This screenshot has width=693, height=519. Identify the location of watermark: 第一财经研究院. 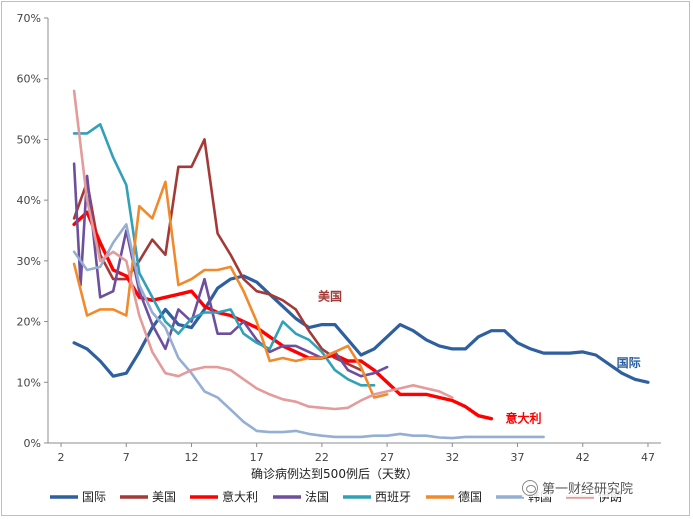
(578, 487).